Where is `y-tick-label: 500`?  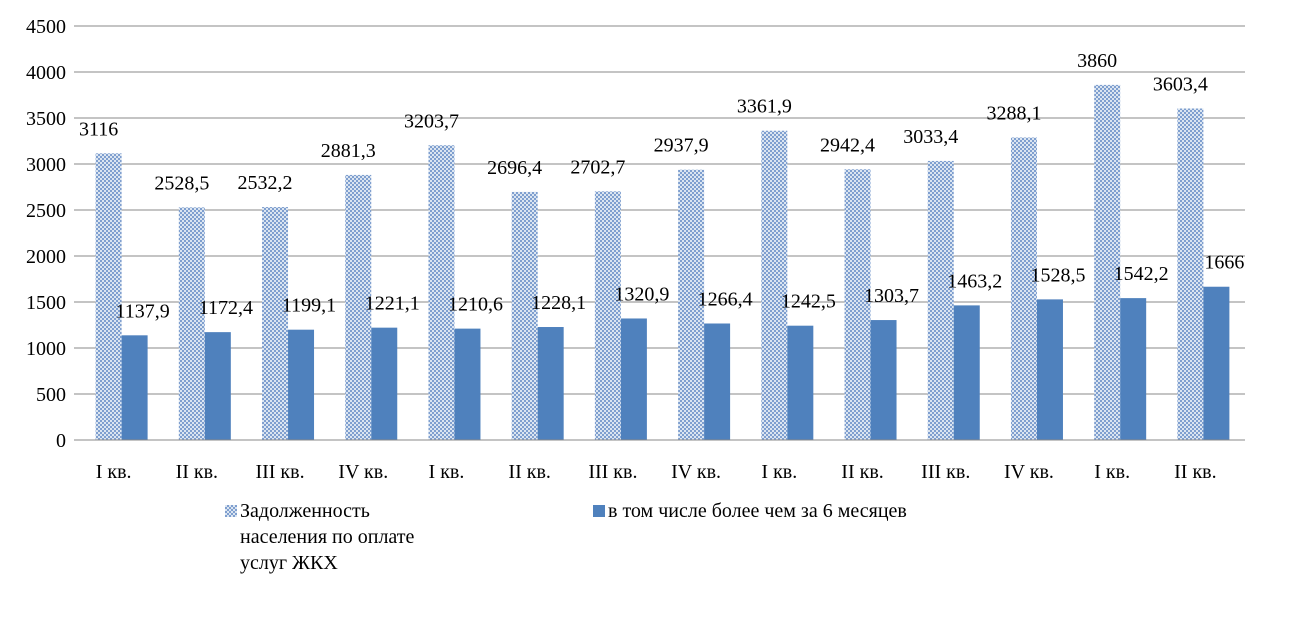
y-tick-label: 500 is located at coordinates (51, 395).